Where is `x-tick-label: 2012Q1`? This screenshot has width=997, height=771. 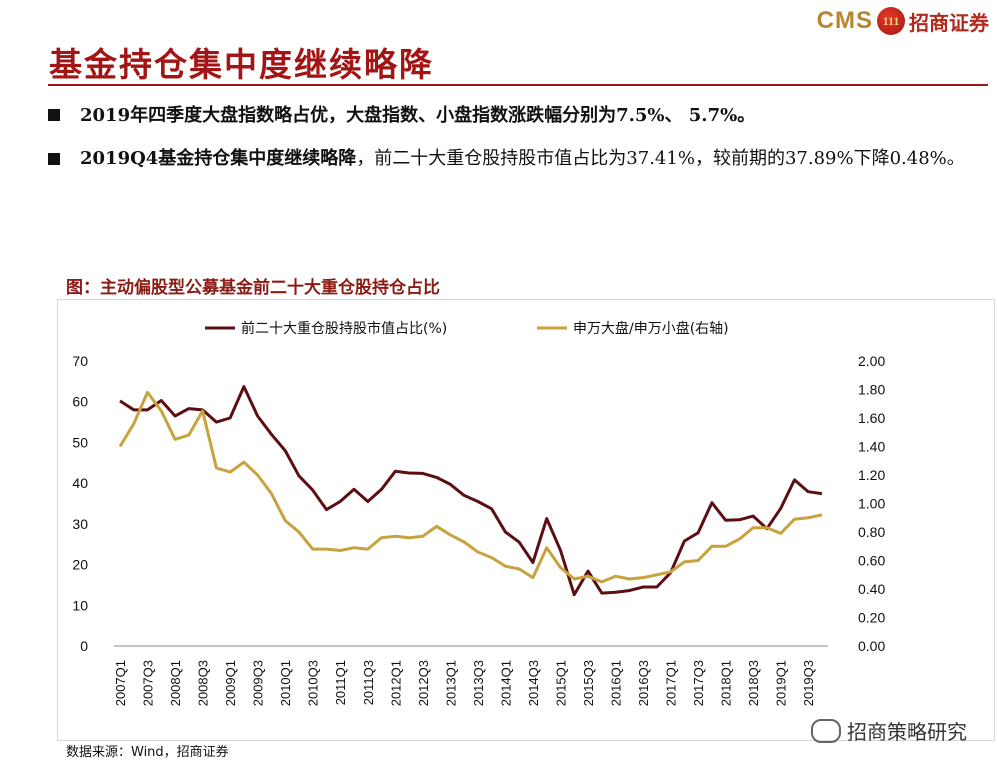 x-tick-label: 2012Q1 is located at coordinates (395, 683).